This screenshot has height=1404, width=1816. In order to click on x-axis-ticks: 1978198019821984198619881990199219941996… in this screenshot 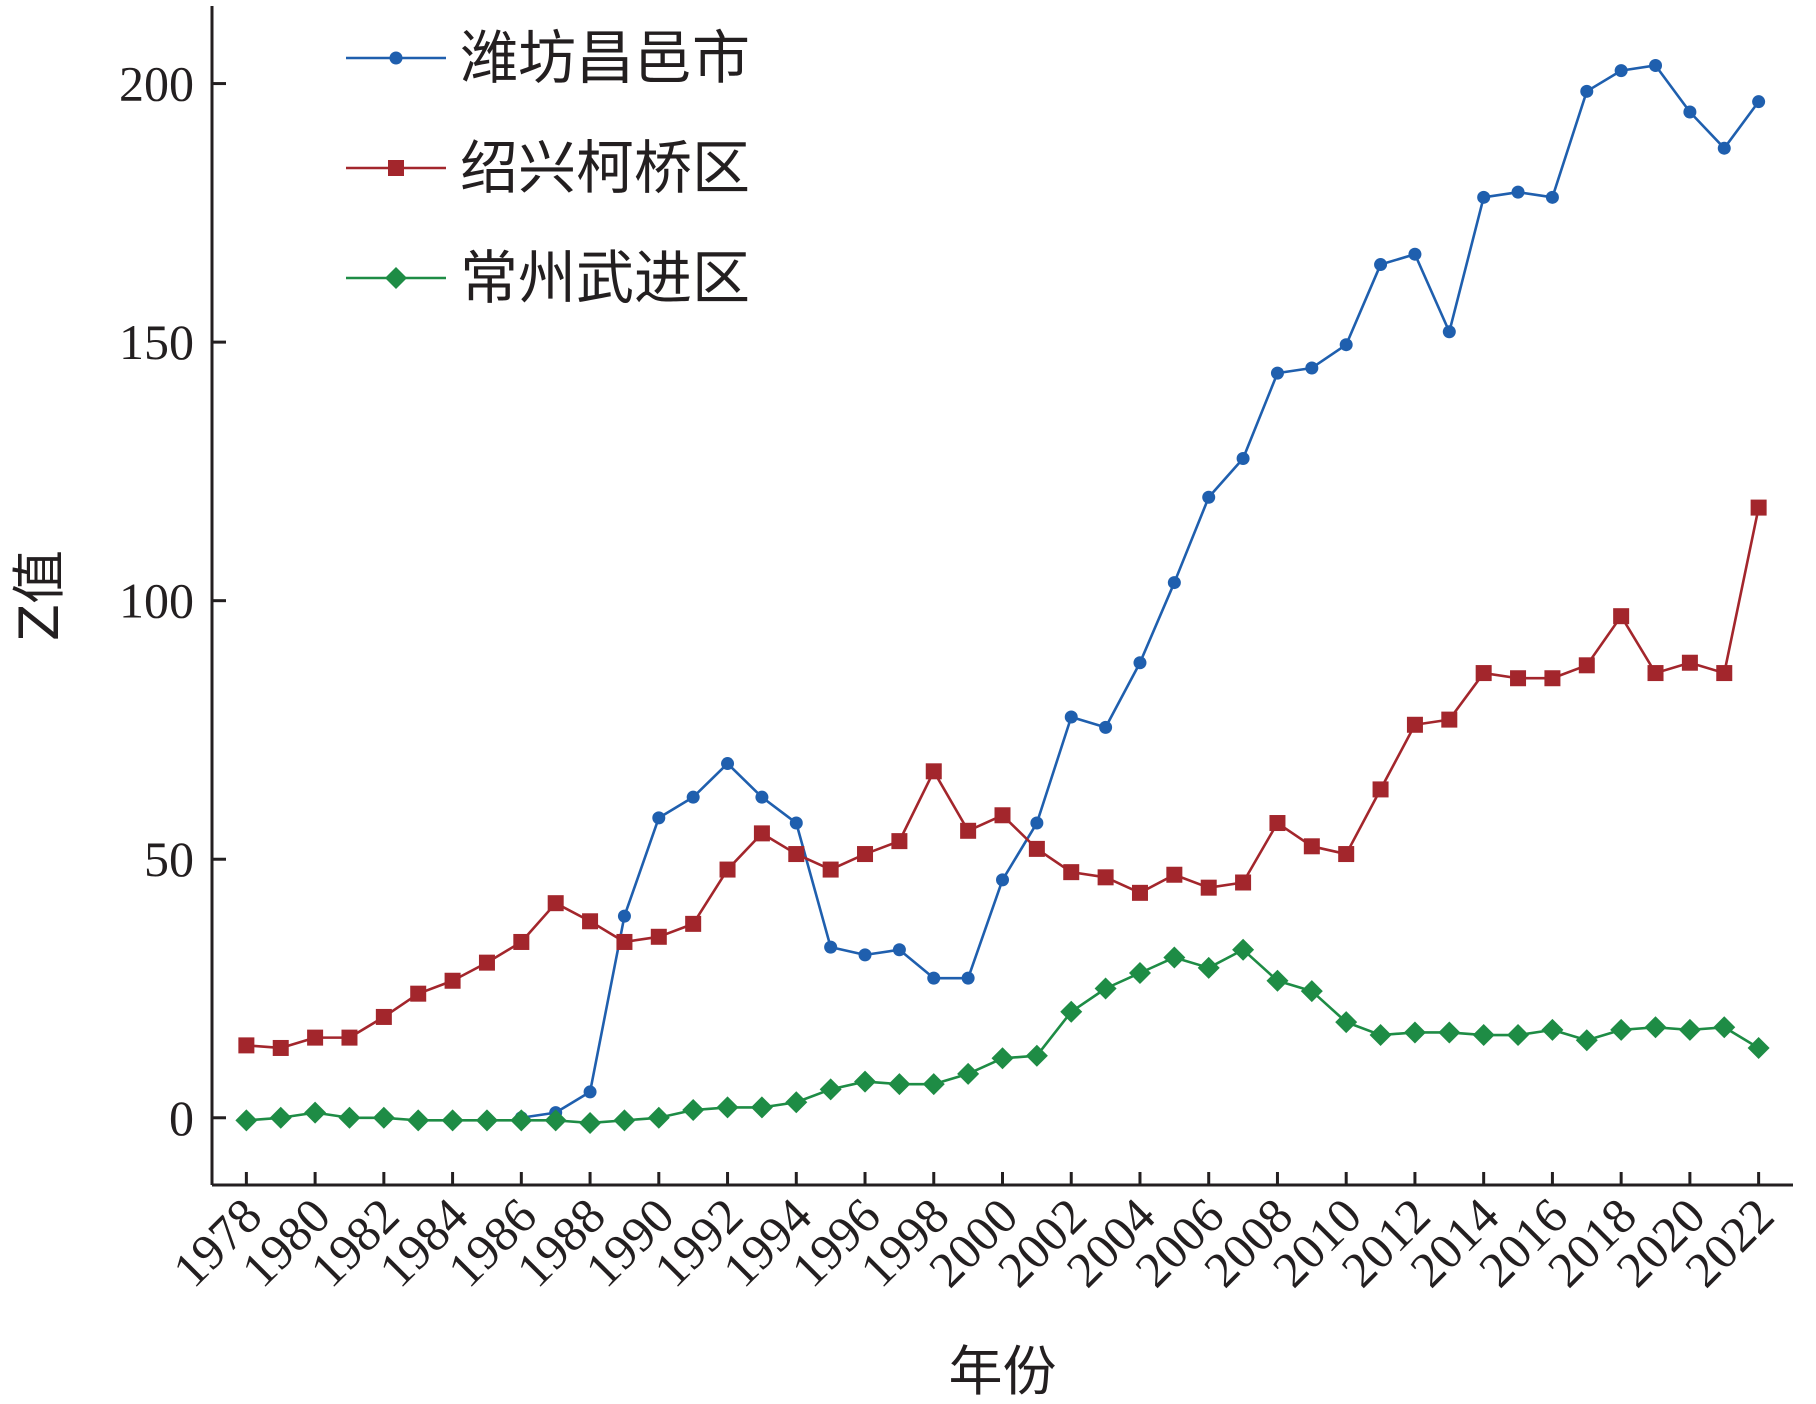, I will do `click(973, 1234)`.